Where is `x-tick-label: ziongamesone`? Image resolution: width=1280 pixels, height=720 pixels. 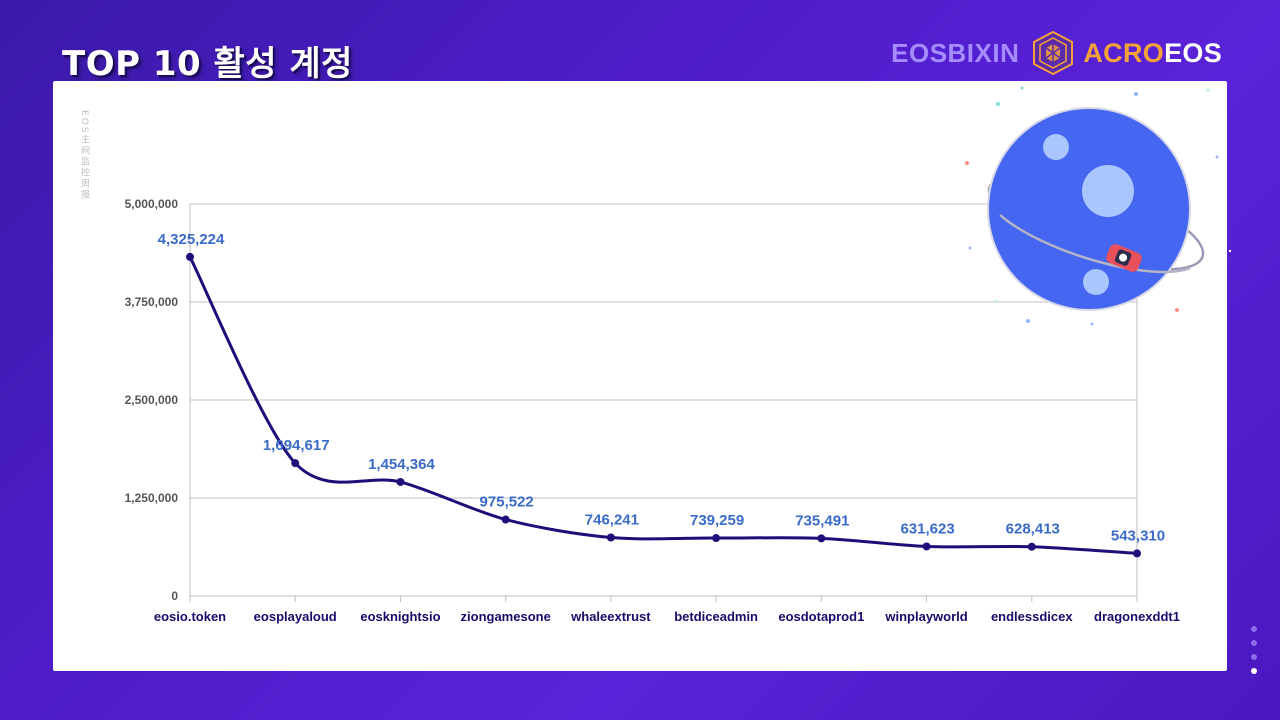
x-tick-label: ziongamesone is located at coordinates (506, 616).